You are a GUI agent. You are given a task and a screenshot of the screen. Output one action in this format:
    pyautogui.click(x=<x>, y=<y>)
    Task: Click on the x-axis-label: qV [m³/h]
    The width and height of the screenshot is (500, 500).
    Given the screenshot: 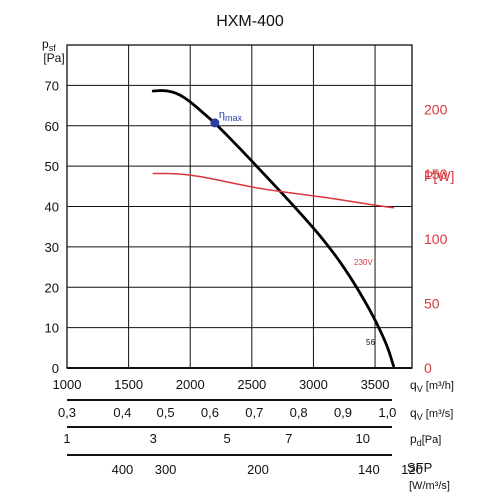 What is the action you would take?
    pyautogui.click(x=432, y=386)
    